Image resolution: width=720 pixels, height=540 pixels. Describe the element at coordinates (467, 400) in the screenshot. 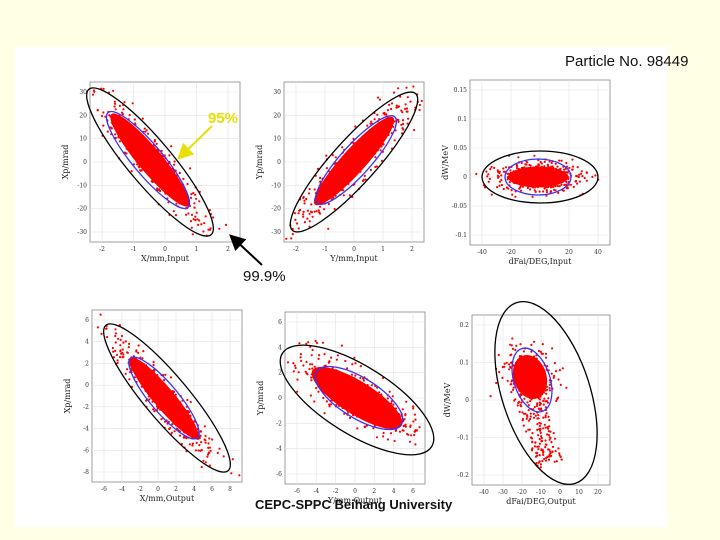

I see `y-tick-label: 0` at that location.